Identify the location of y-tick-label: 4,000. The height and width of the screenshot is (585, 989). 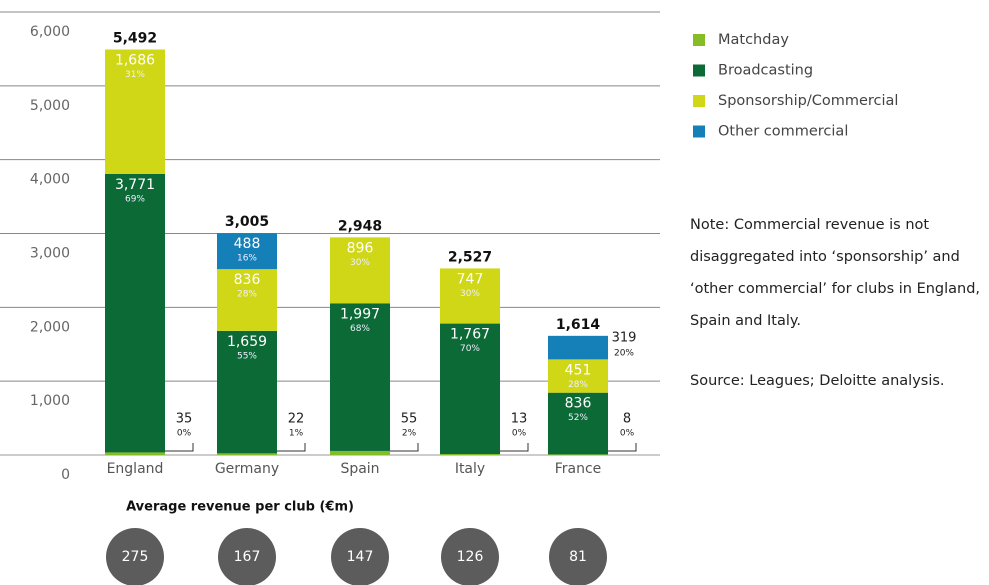
(50, 180).